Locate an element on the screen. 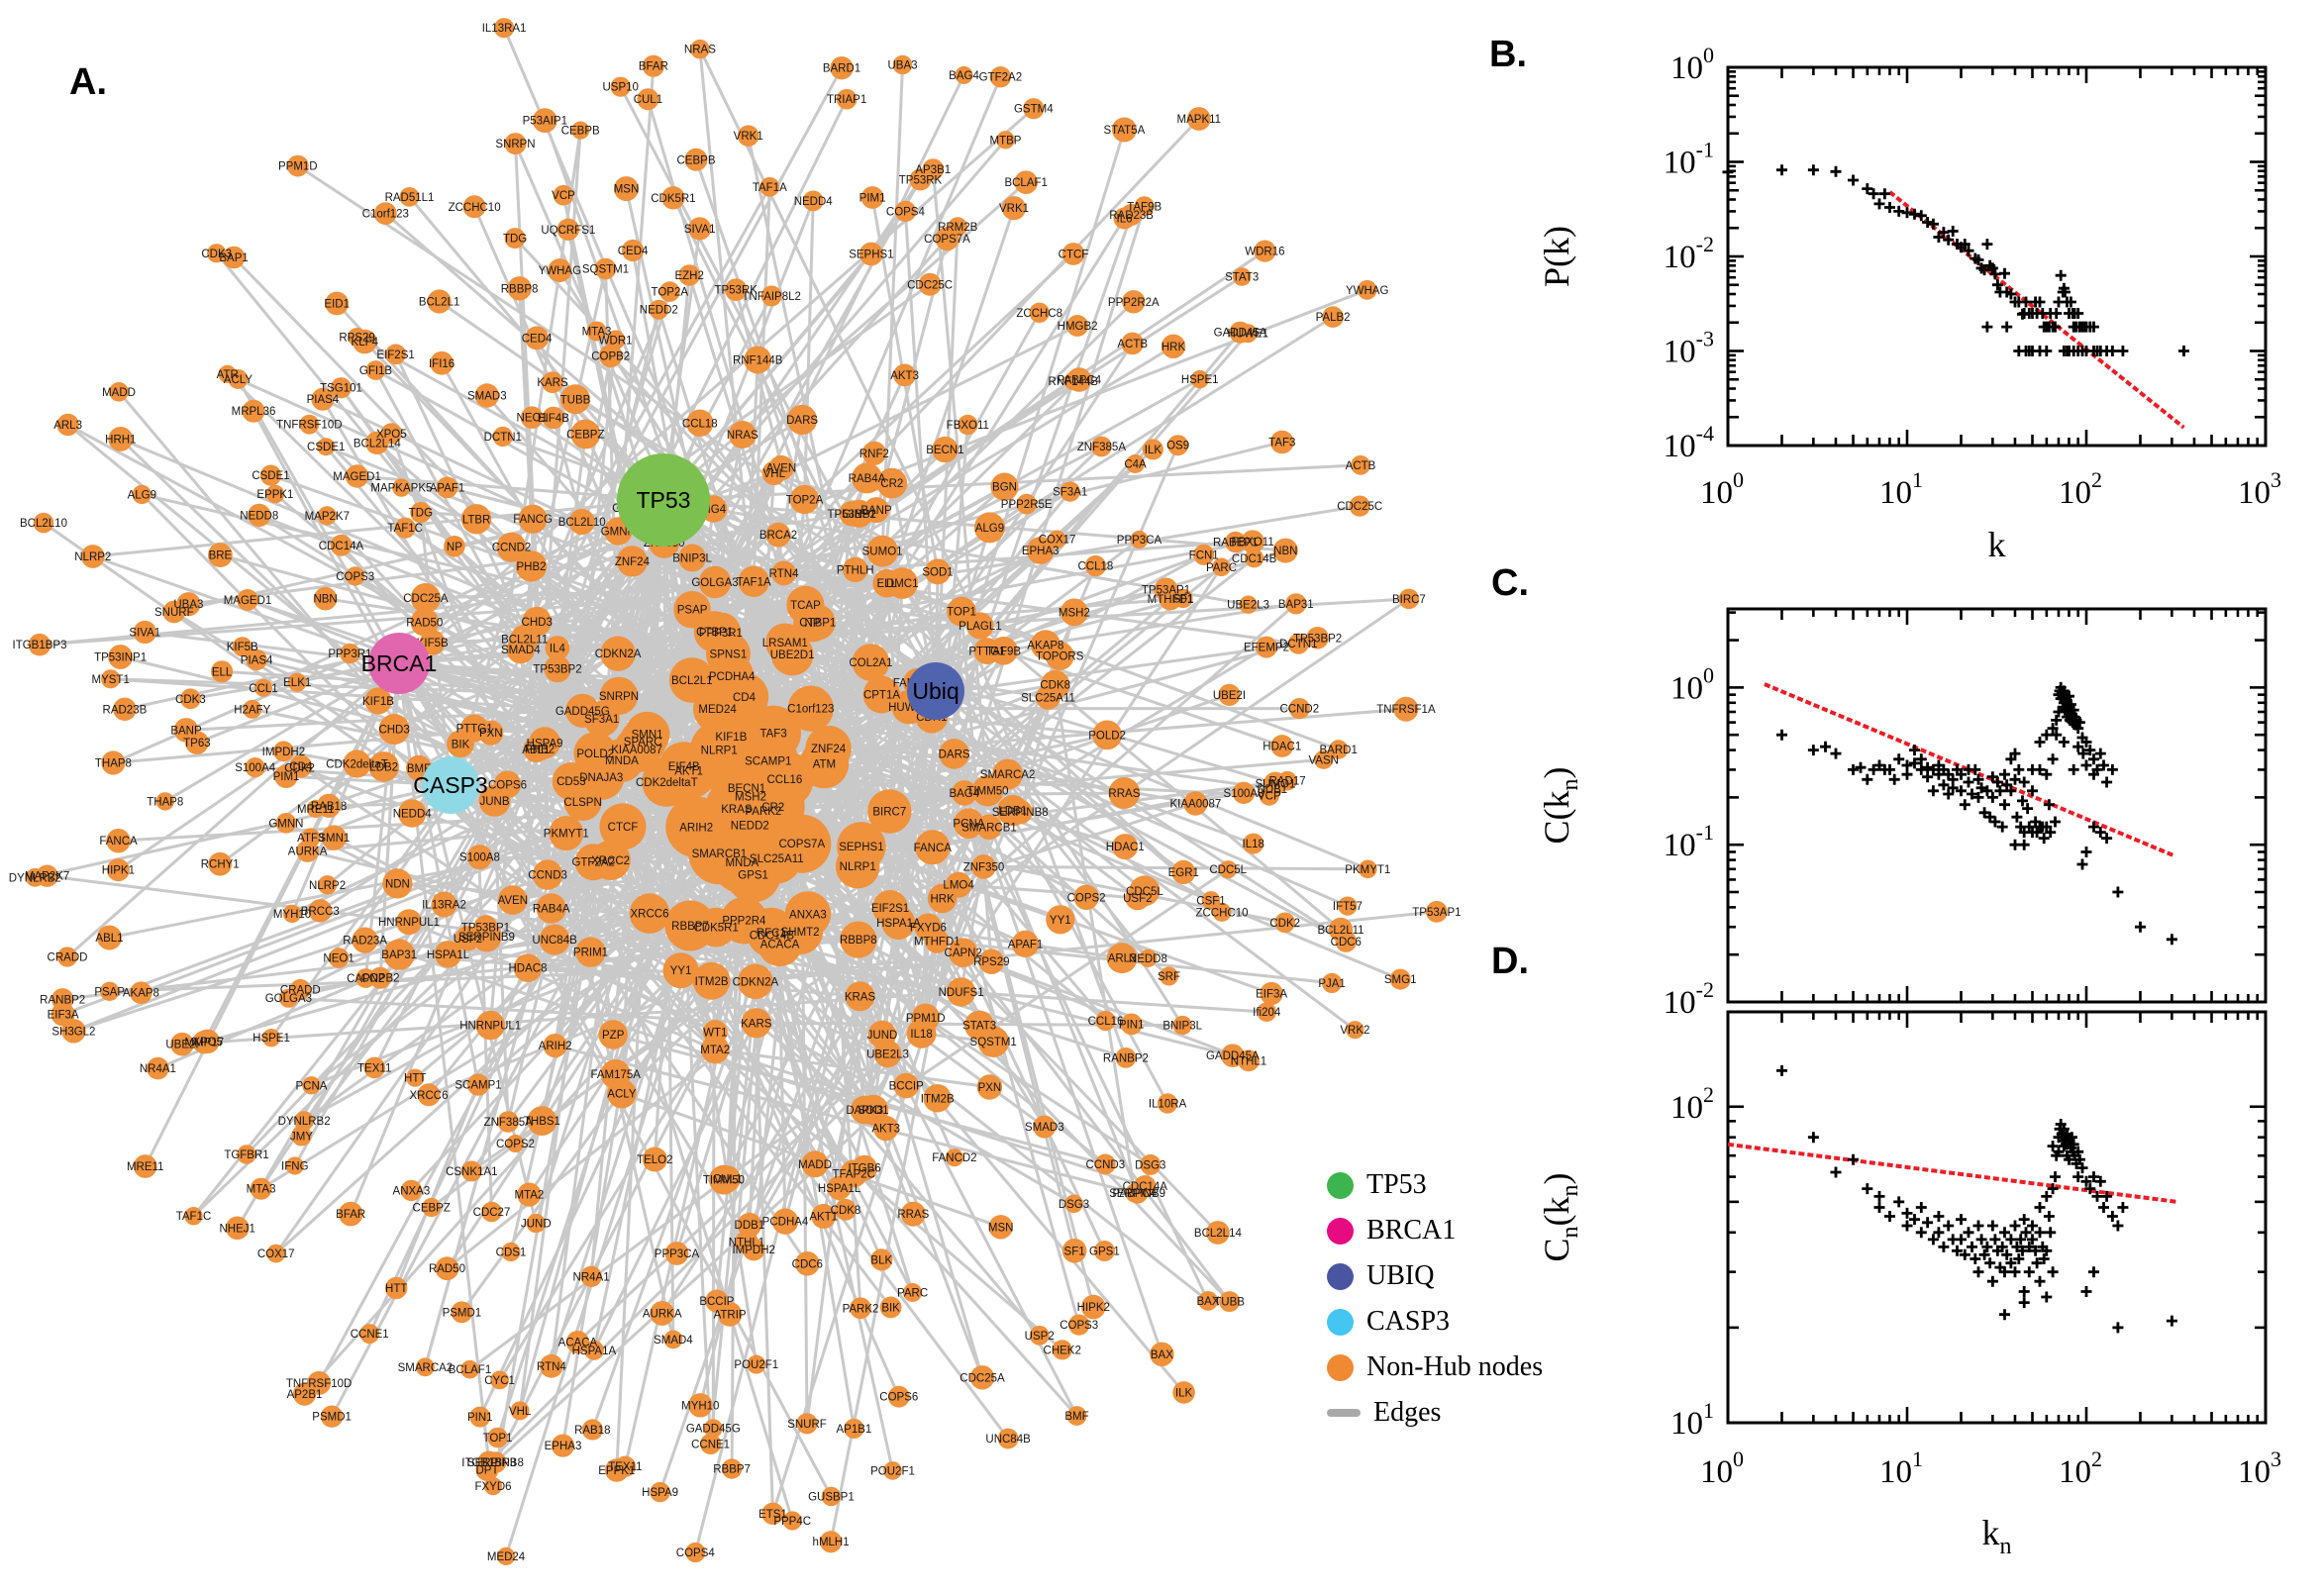 The width and height of the screenshot is (2323, 1596). svg-text: NP is located at coordinates (454, 548).